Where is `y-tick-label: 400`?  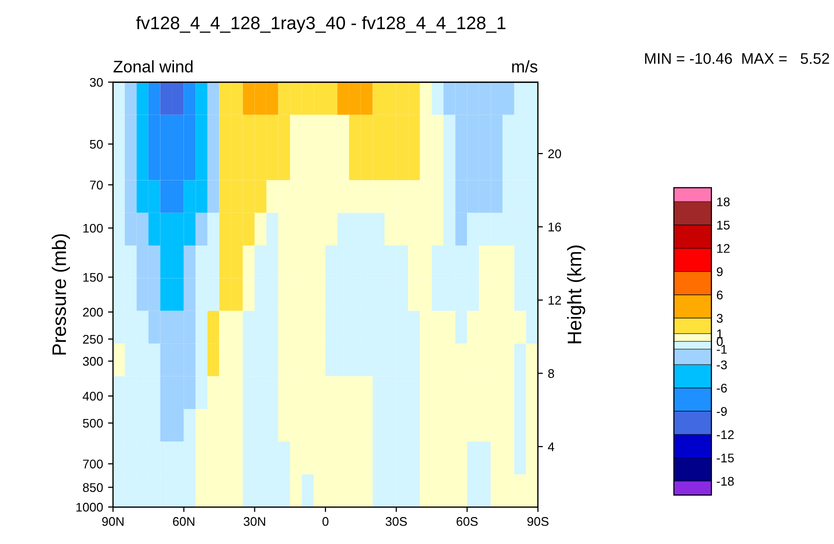
y-tick-label: 400 is located at coordinates (92, 396).